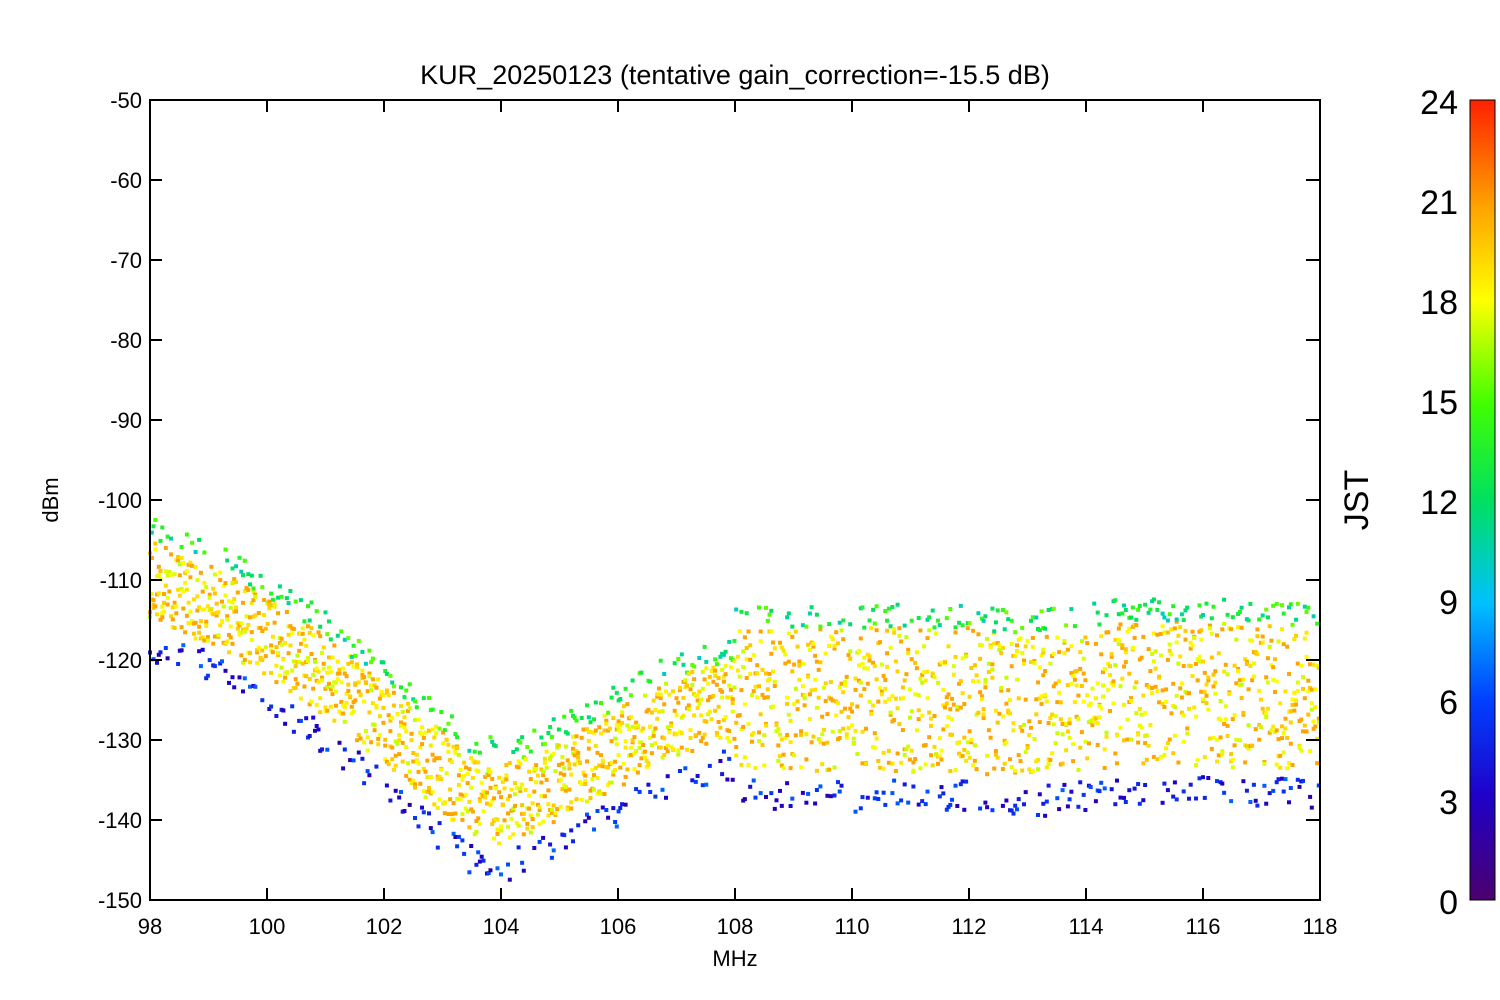 Image resolution: width=1500 pixels, height=1000 pixels. I want to click on colorbar-tick-label: 12, so click(1439, 503).